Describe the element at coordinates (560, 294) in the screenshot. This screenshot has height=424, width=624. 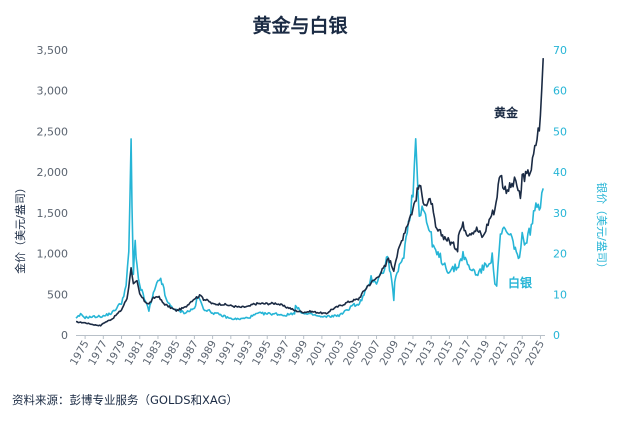
I see `y-tick-label-right: 10` at that location.